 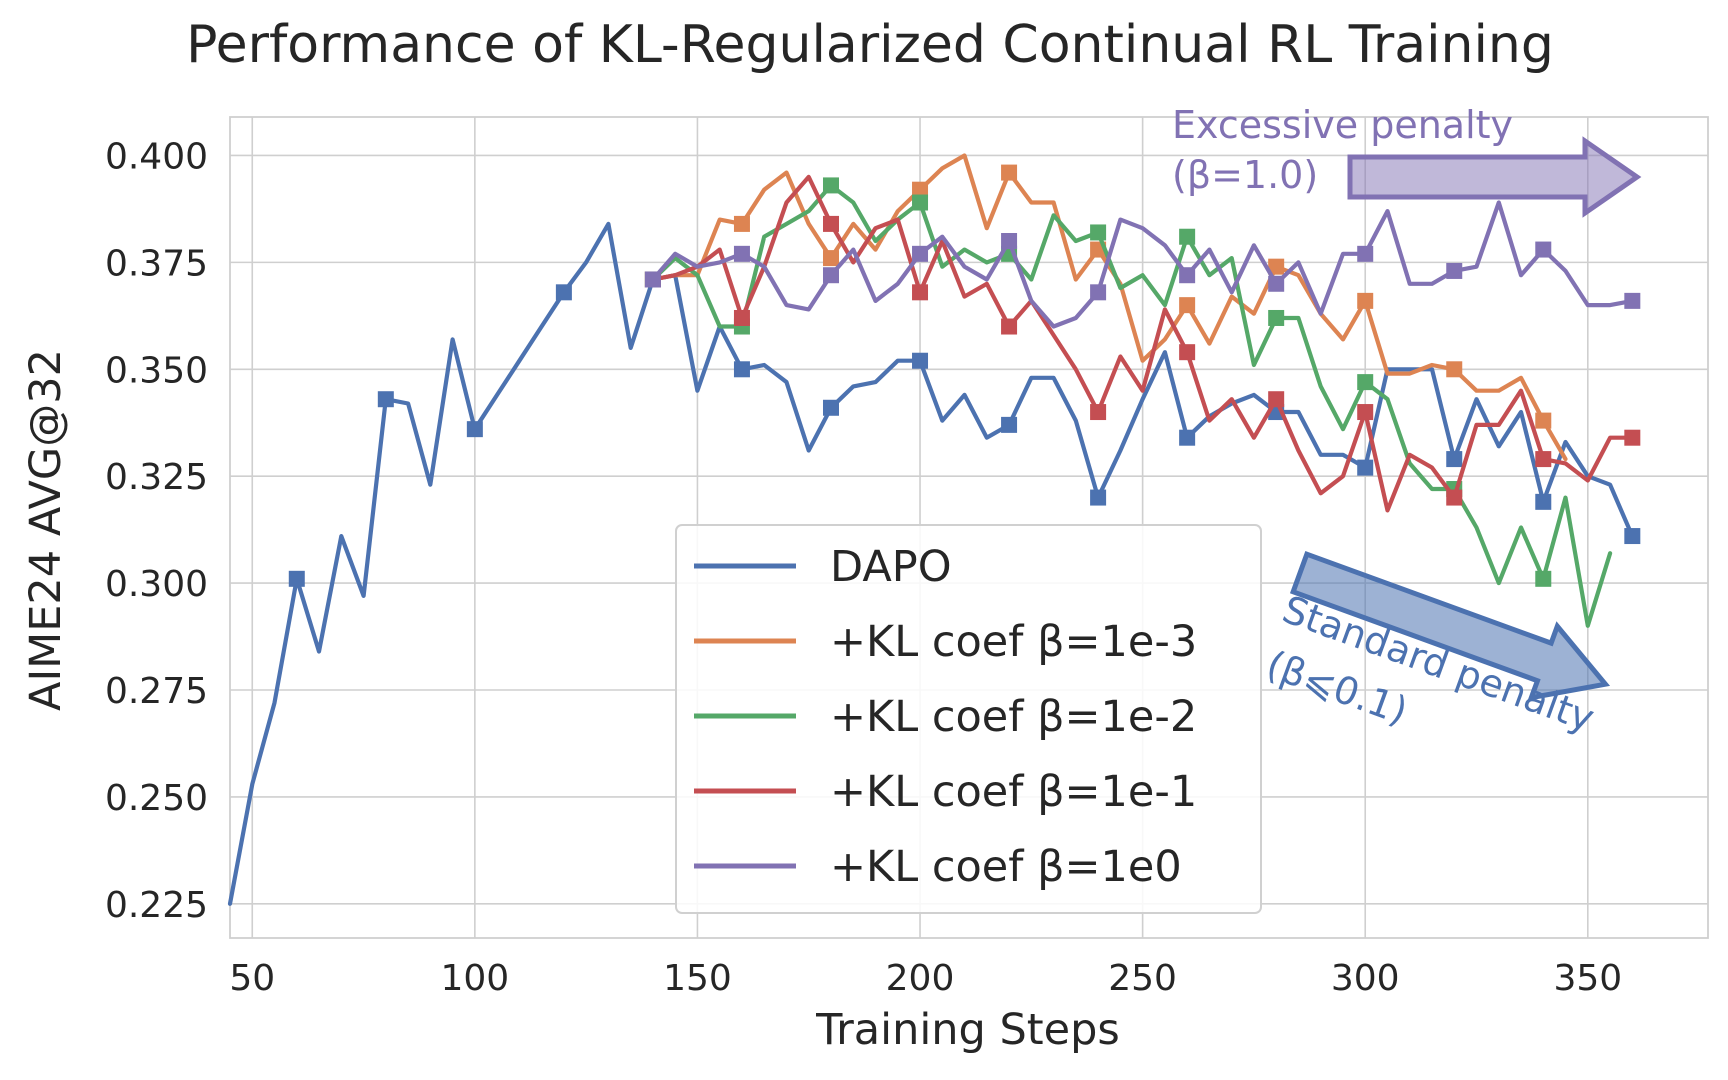 I want to click on series-line, so click(x=1142, y=264).